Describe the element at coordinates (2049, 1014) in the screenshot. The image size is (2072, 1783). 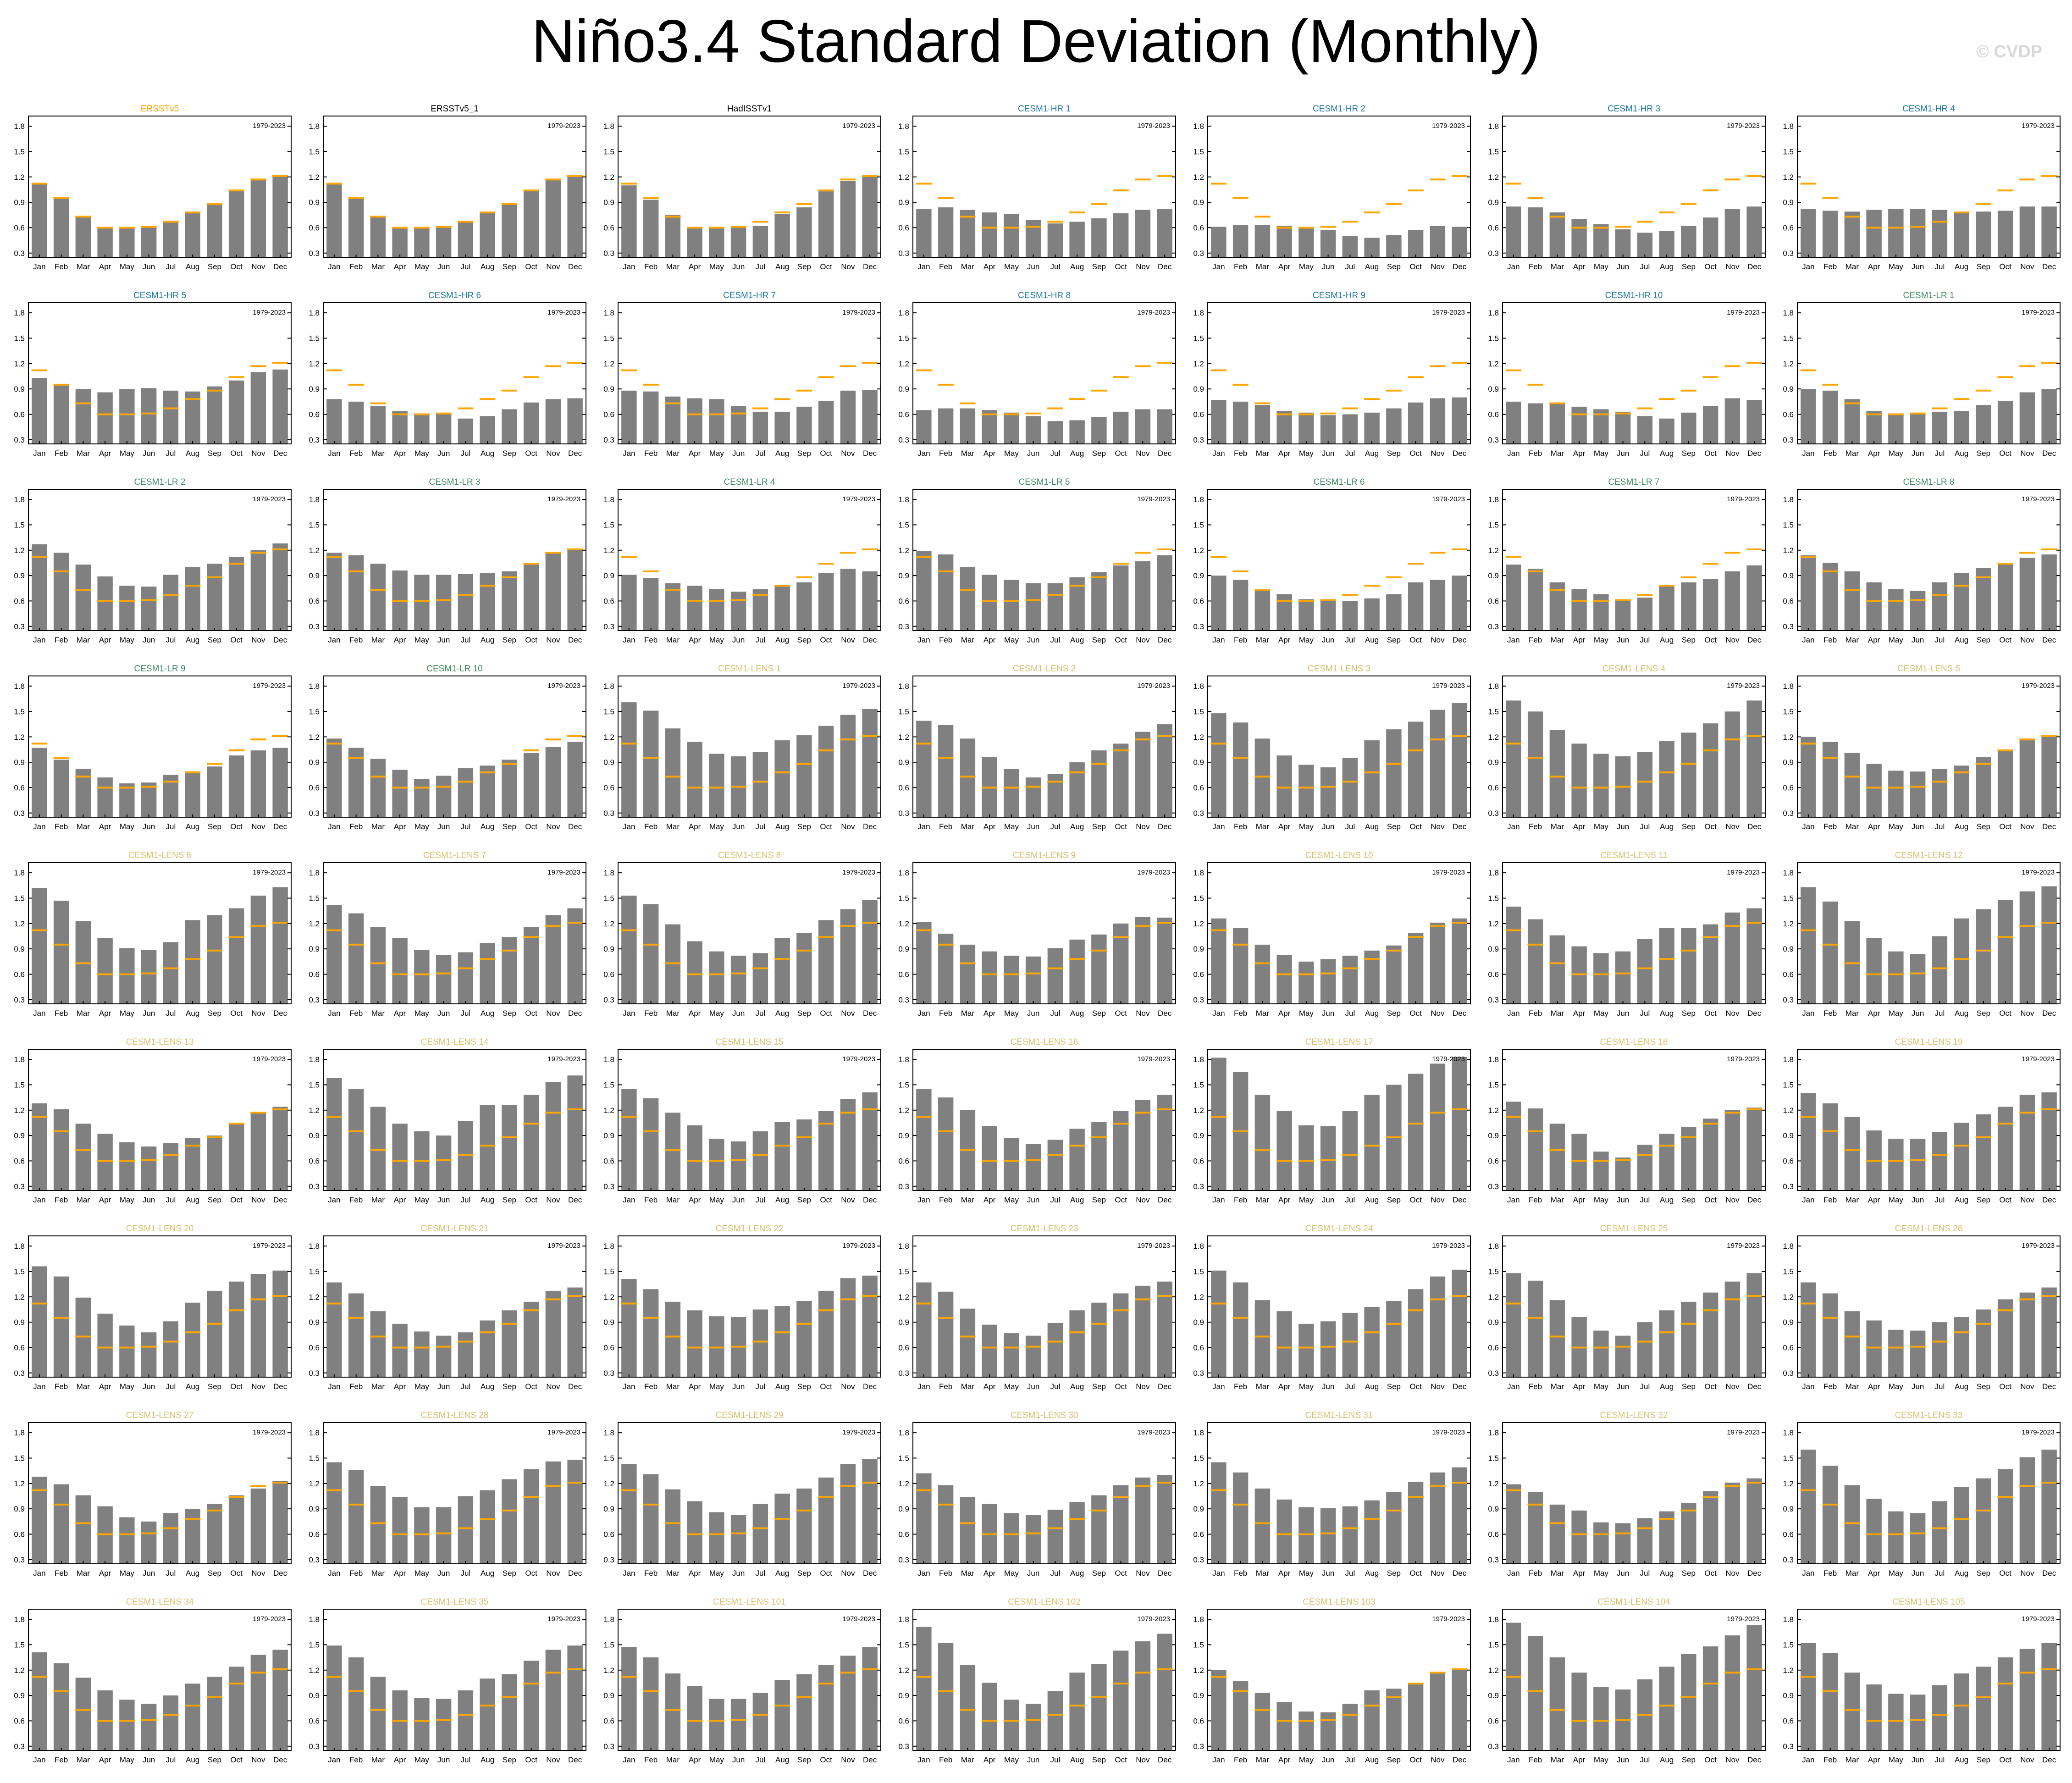
I see `x-tick-label: Dec` at that location.